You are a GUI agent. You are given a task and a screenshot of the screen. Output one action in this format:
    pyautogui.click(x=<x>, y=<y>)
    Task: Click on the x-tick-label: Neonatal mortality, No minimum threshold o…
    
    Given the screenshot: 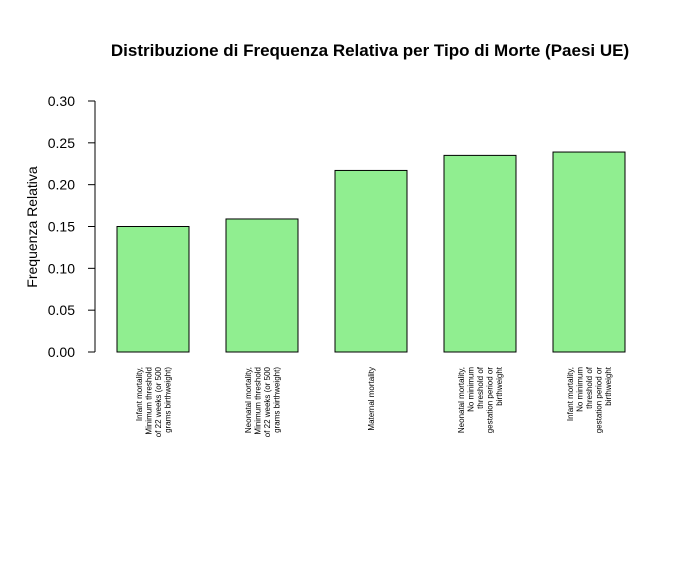 What is the action you would take?
    pyautogui.click(x=480, y=399)
    